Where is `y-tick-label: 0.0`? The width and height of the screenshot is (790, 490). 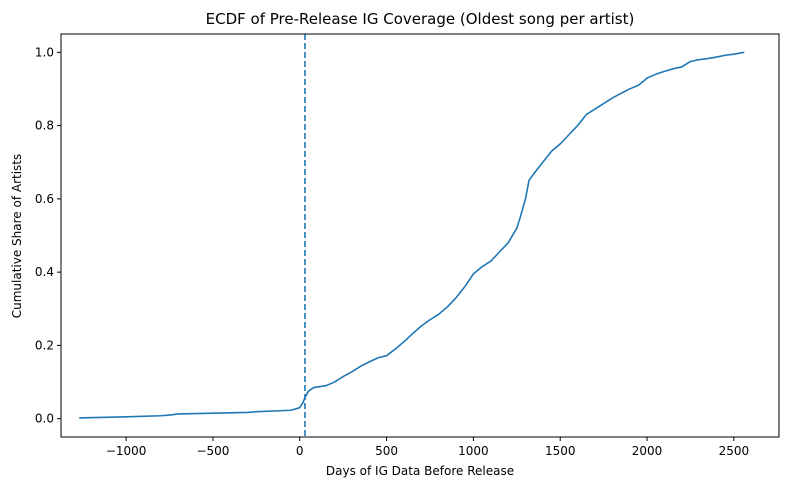 y-tick-label: 0.0 is located at coordinates (44, 419).